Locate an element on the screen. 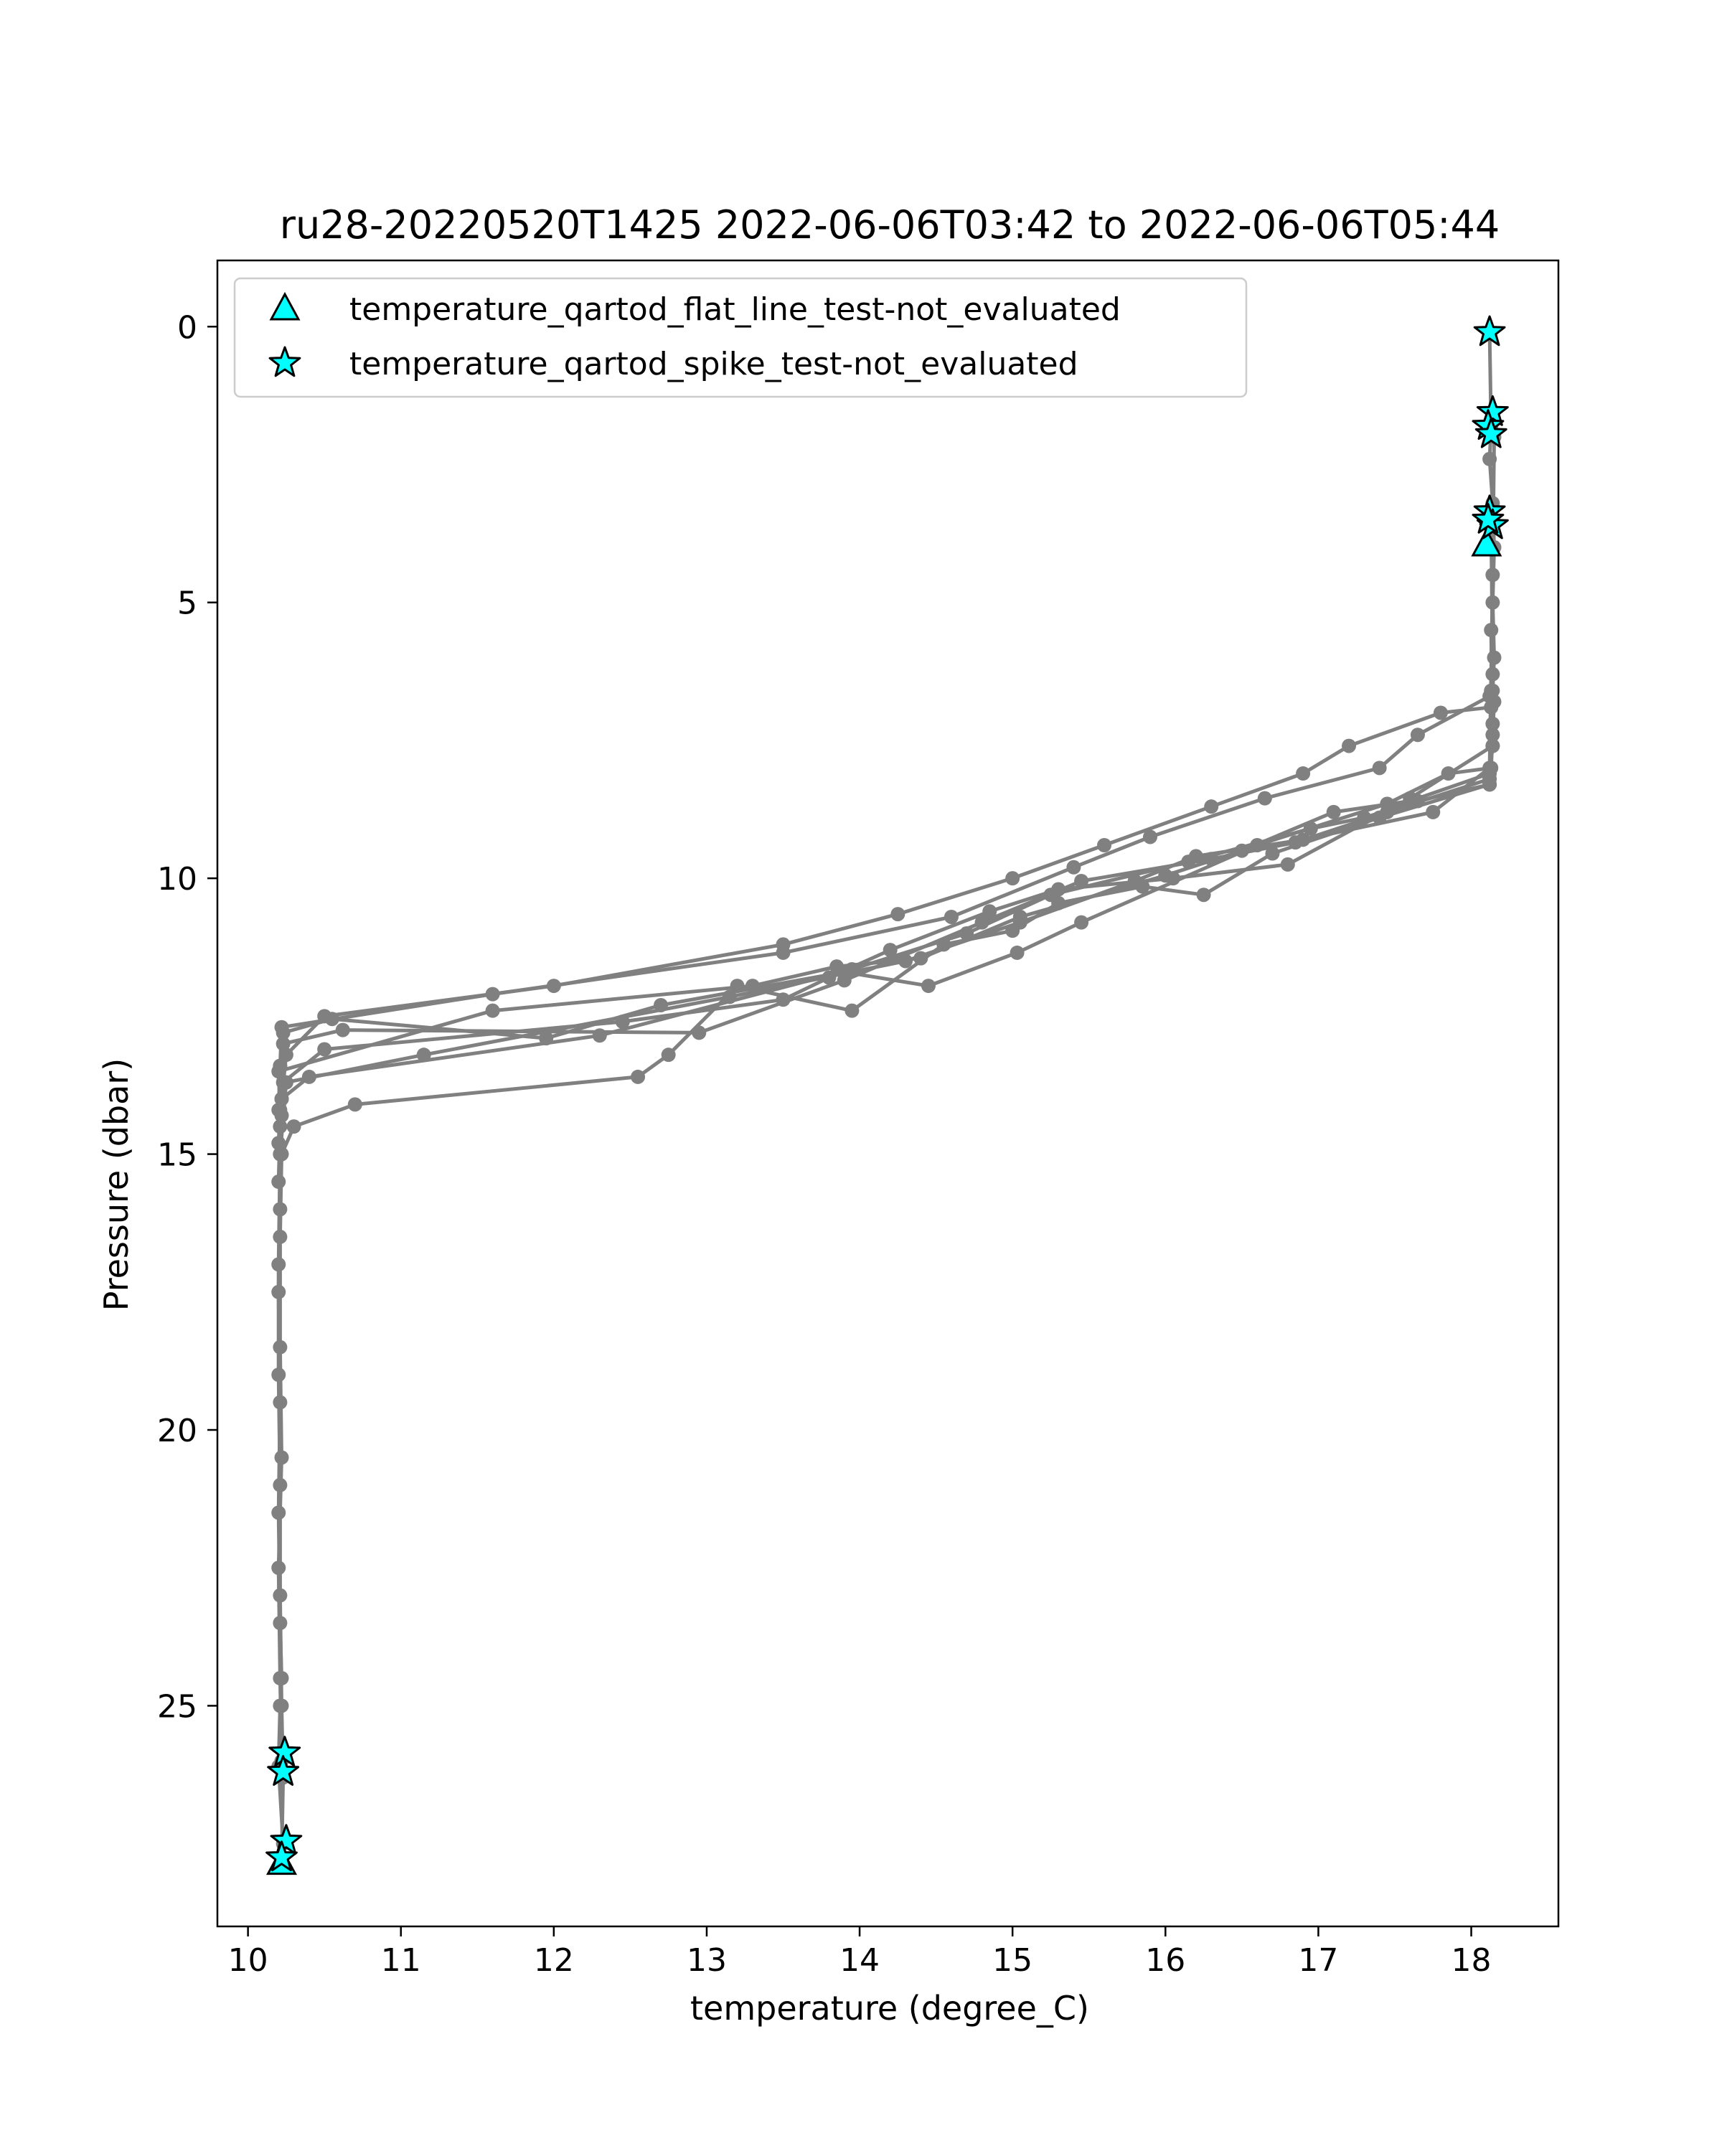 The width and height of the screenshot is (1722, 2156). flat-line-marker is located at coordinates (1486, 542).